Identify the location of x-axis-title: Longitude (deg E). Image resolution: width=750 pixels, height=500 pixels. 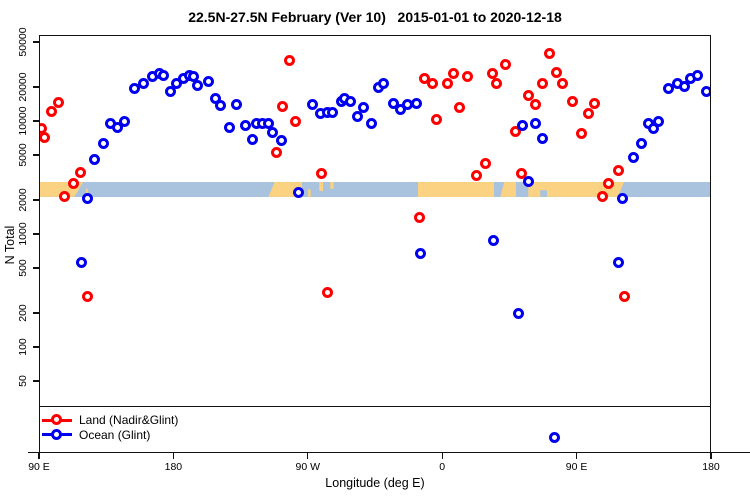
(375, 483).